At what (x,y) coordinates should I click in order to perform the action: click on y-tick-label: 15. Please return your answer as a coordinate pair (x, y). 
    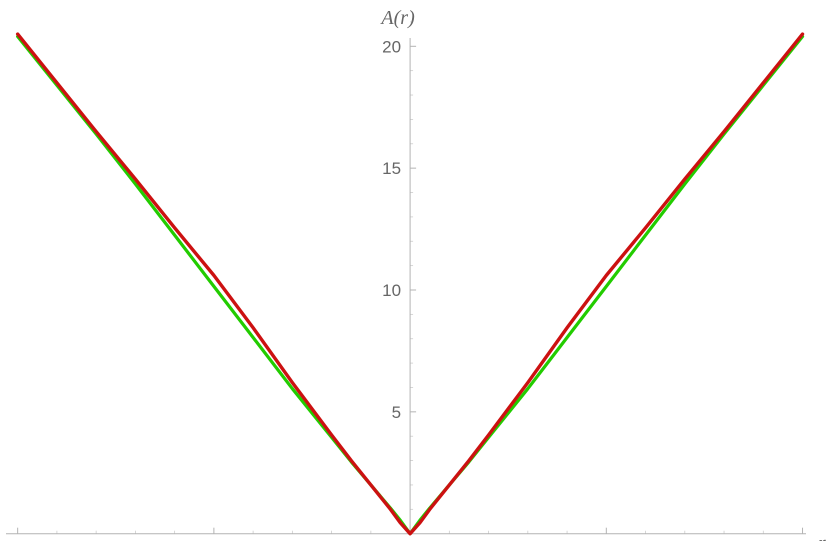
    Looking at the image, I should click on (391, 168).